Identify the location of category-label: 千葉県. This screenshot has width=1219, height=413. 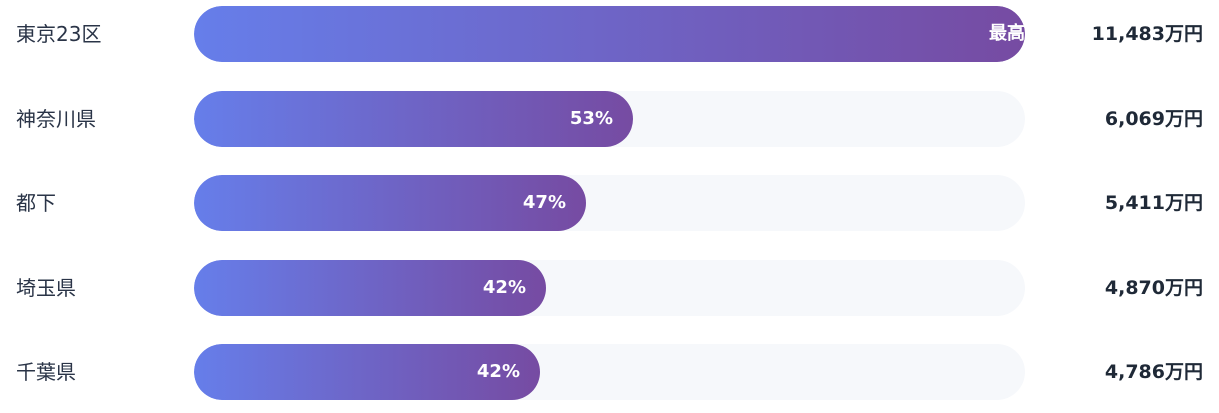
(46, 372).